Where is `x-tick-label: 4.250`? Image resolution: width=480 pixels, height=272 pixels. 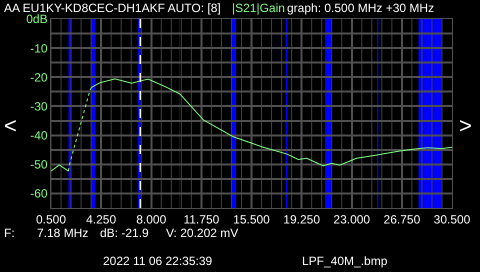 x-tick-label: 4.250 is located at coordinates (101, 219).